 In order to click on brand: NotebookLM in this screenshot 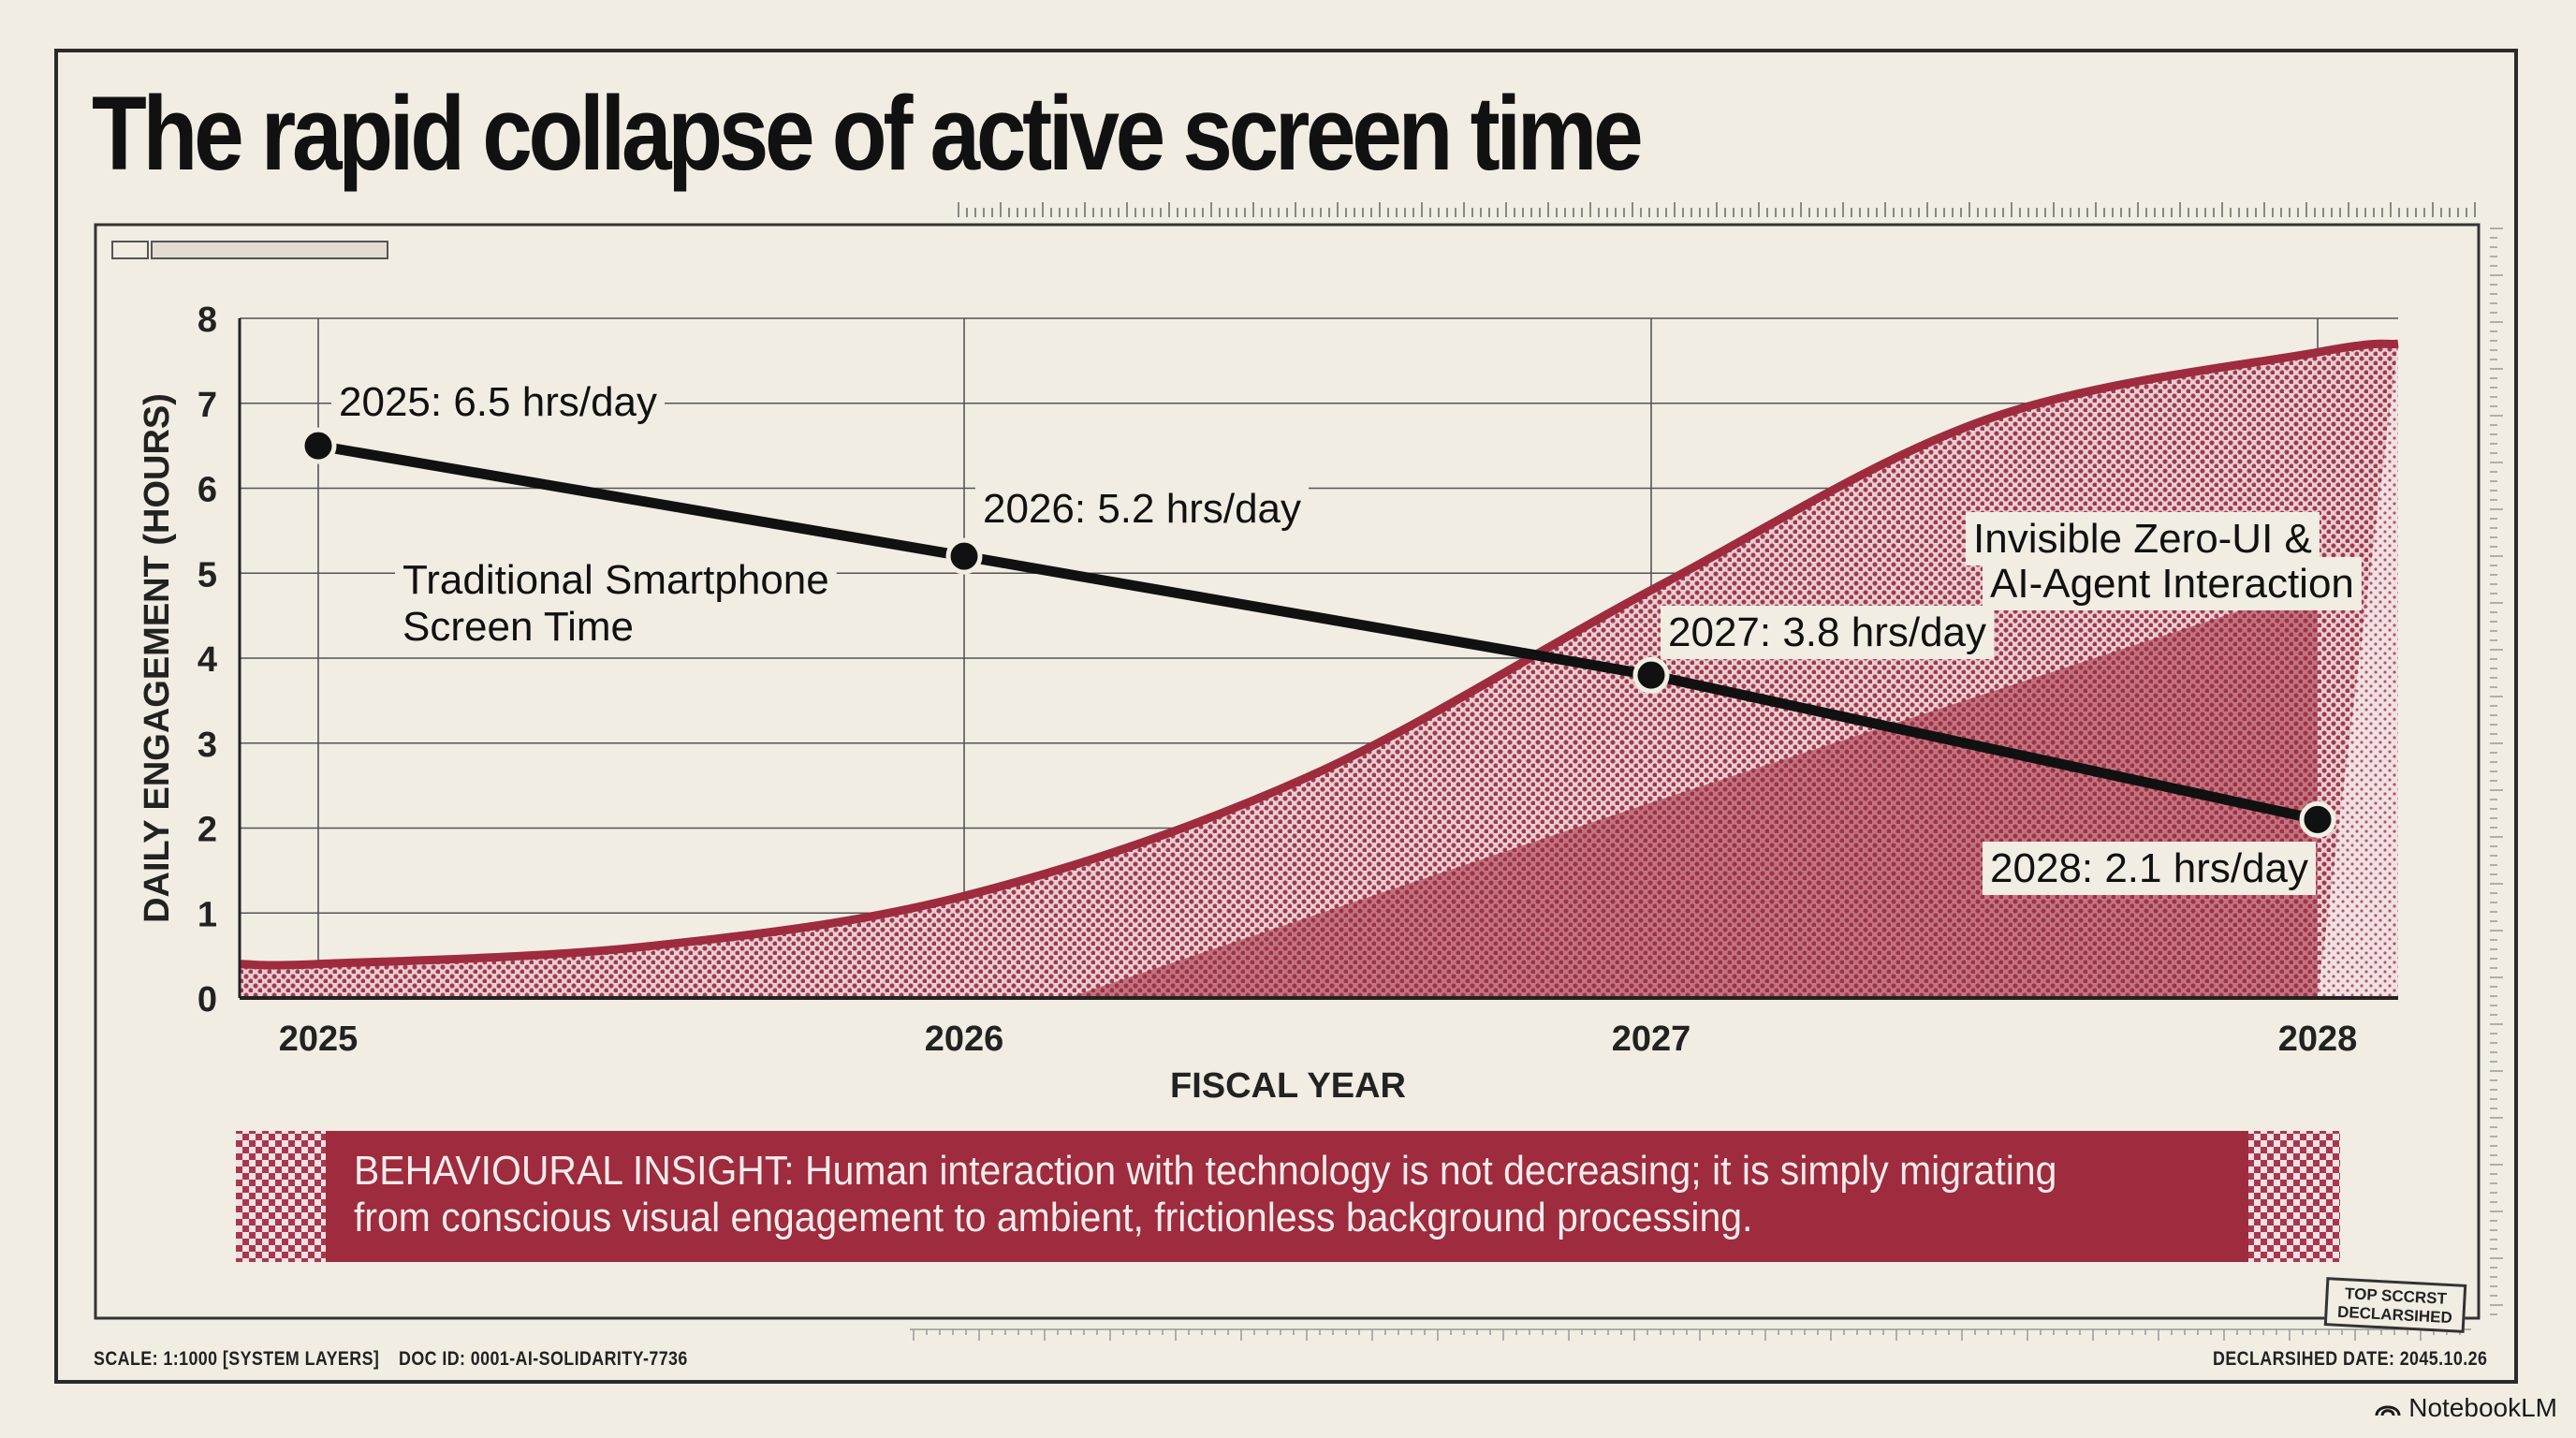, I will do `click(2466, 1408)`.